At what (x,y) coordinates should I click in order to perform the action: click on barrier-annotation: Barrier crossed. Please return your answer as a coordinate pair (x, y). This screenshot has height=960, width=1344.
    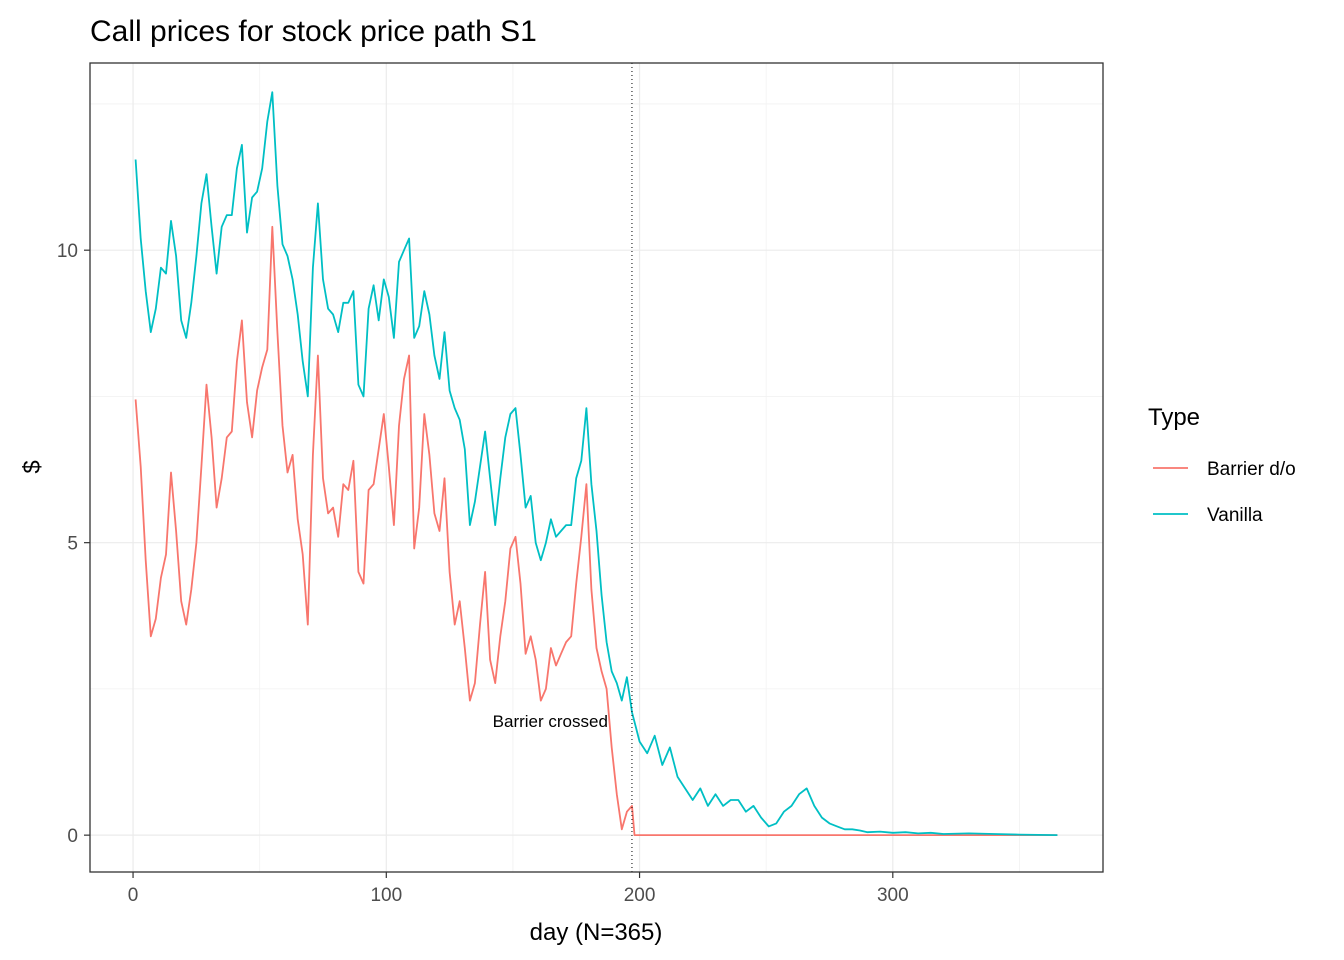
    Looking at the image, I should click on (550, 721).